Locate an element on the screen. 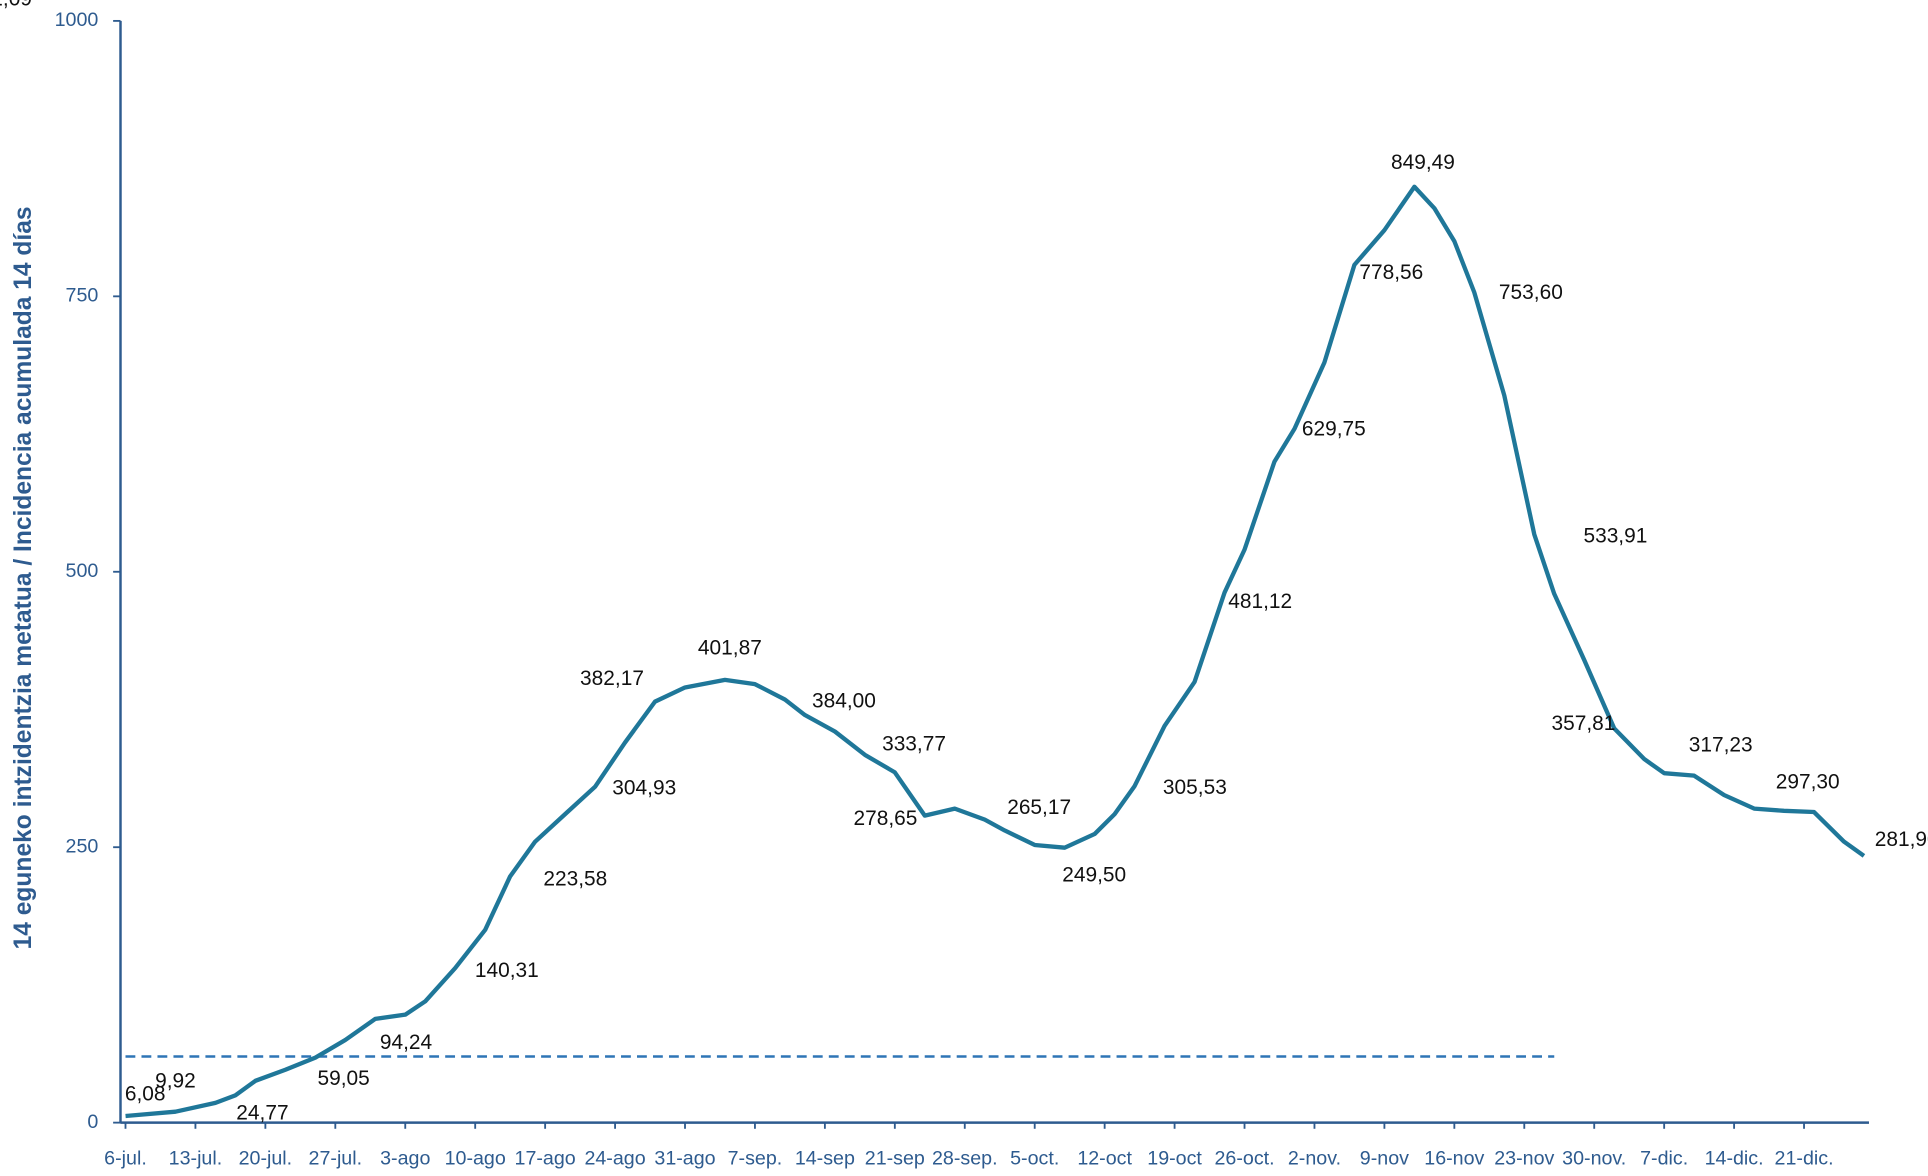 The image size is (1928, 1176). x-tick-label: 12-oct is located at coordinates (1104, 1159).